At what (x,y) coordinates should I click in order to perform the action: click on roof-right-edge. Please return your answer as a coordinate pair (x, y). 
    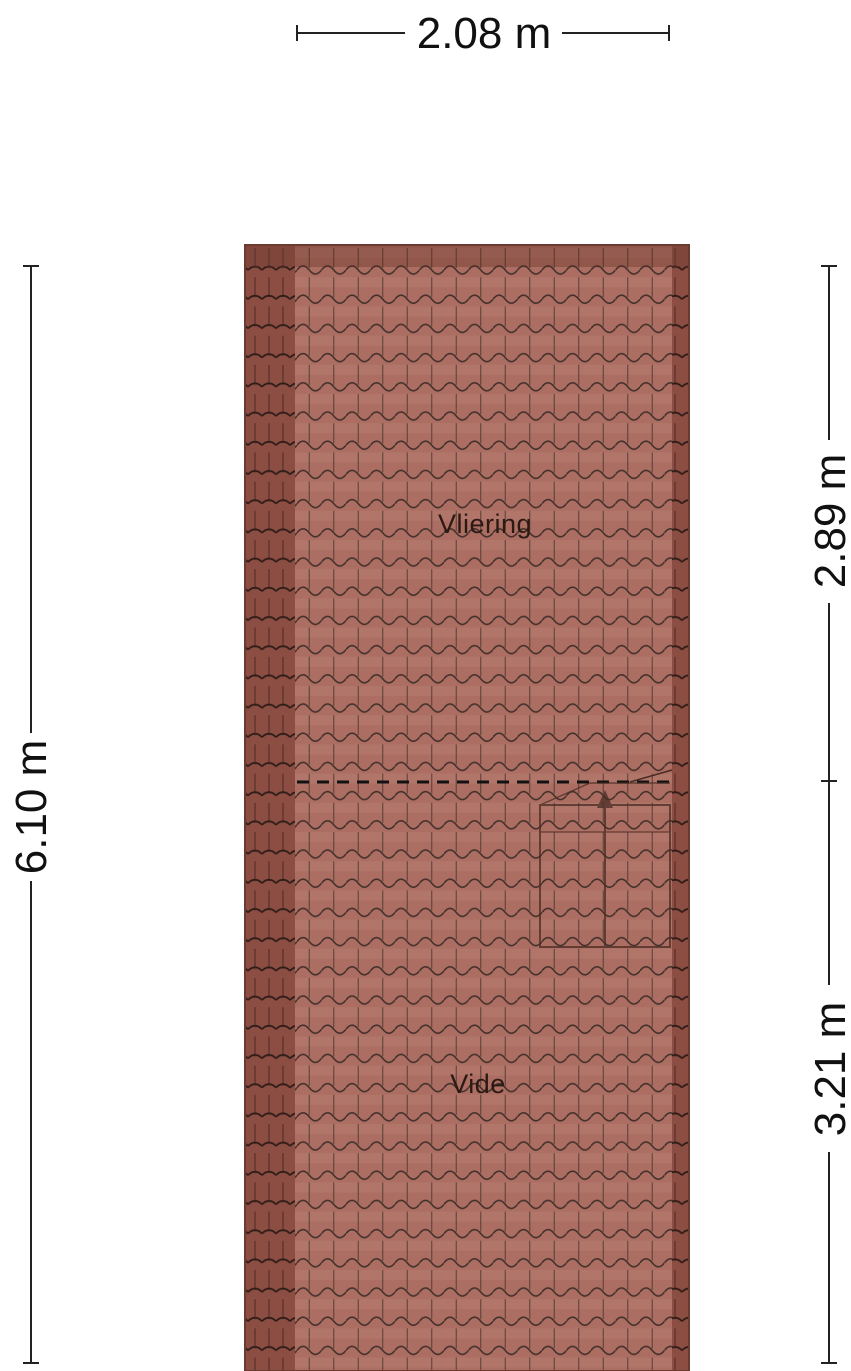
    Looking at the image, I should click on (680, 808).